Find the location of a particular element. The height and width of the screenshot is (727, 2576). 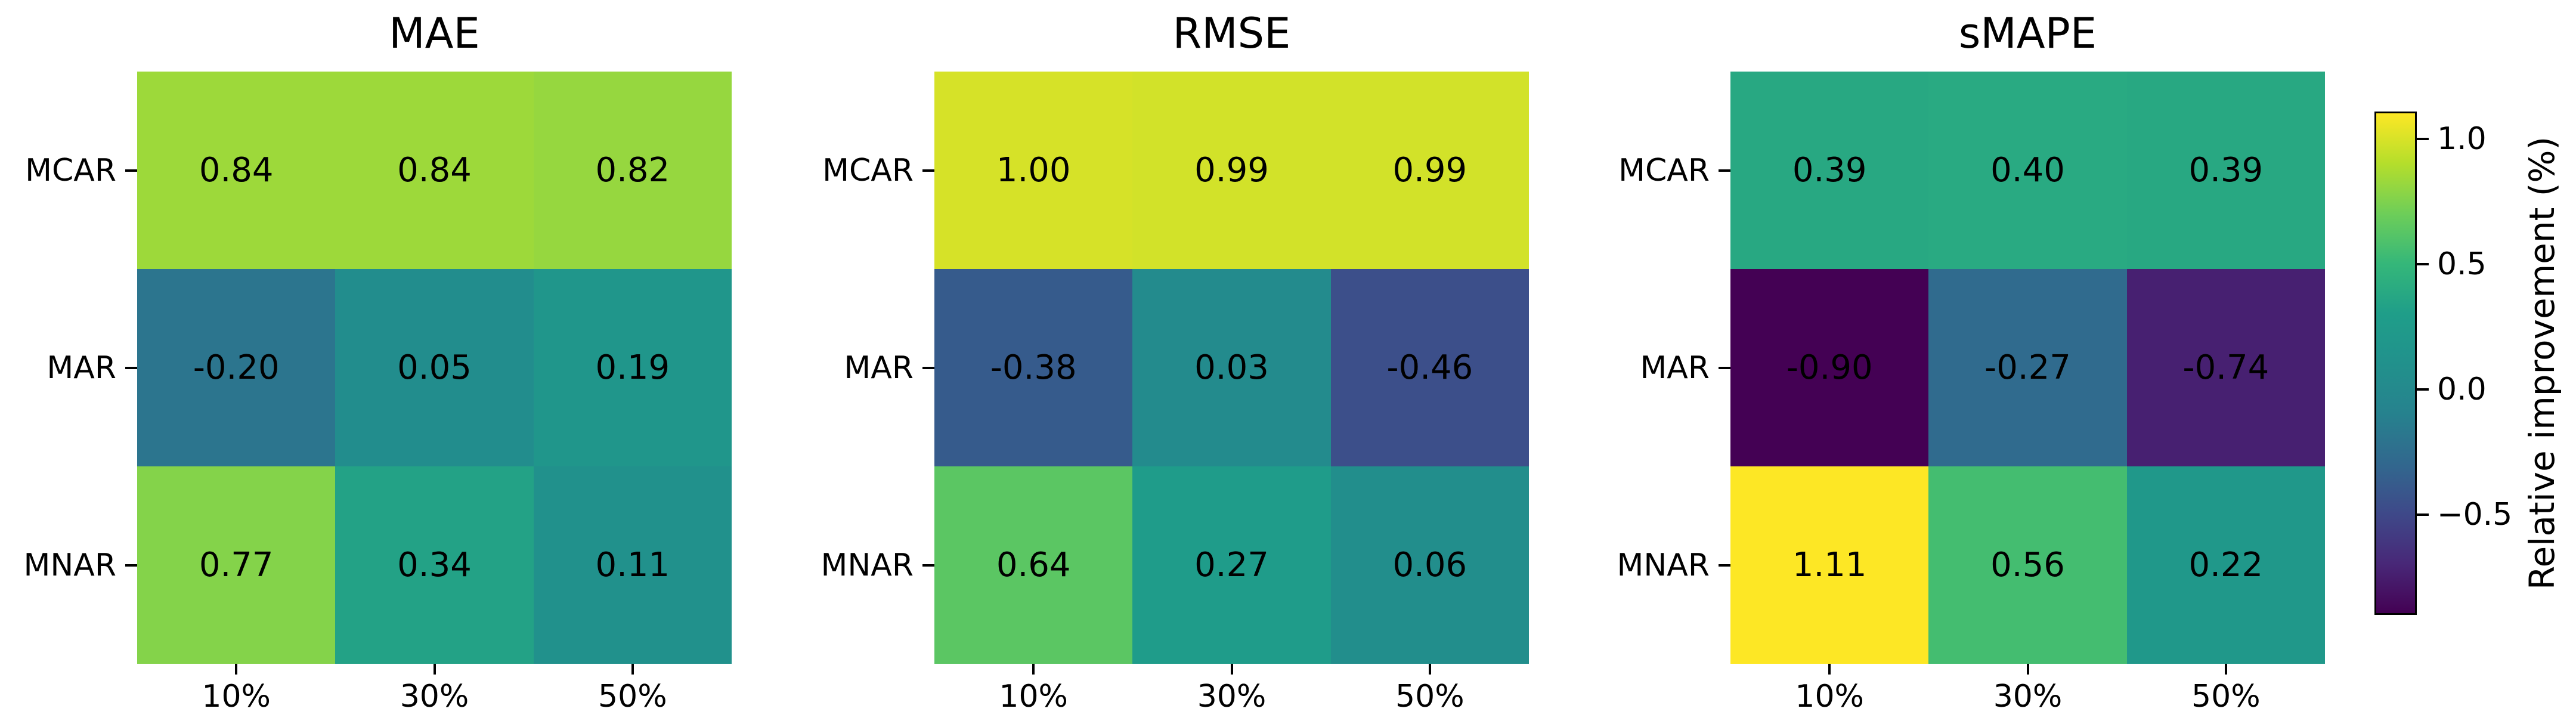

heatmap-cell: -0.27 is located at coordinates (2028, 367).